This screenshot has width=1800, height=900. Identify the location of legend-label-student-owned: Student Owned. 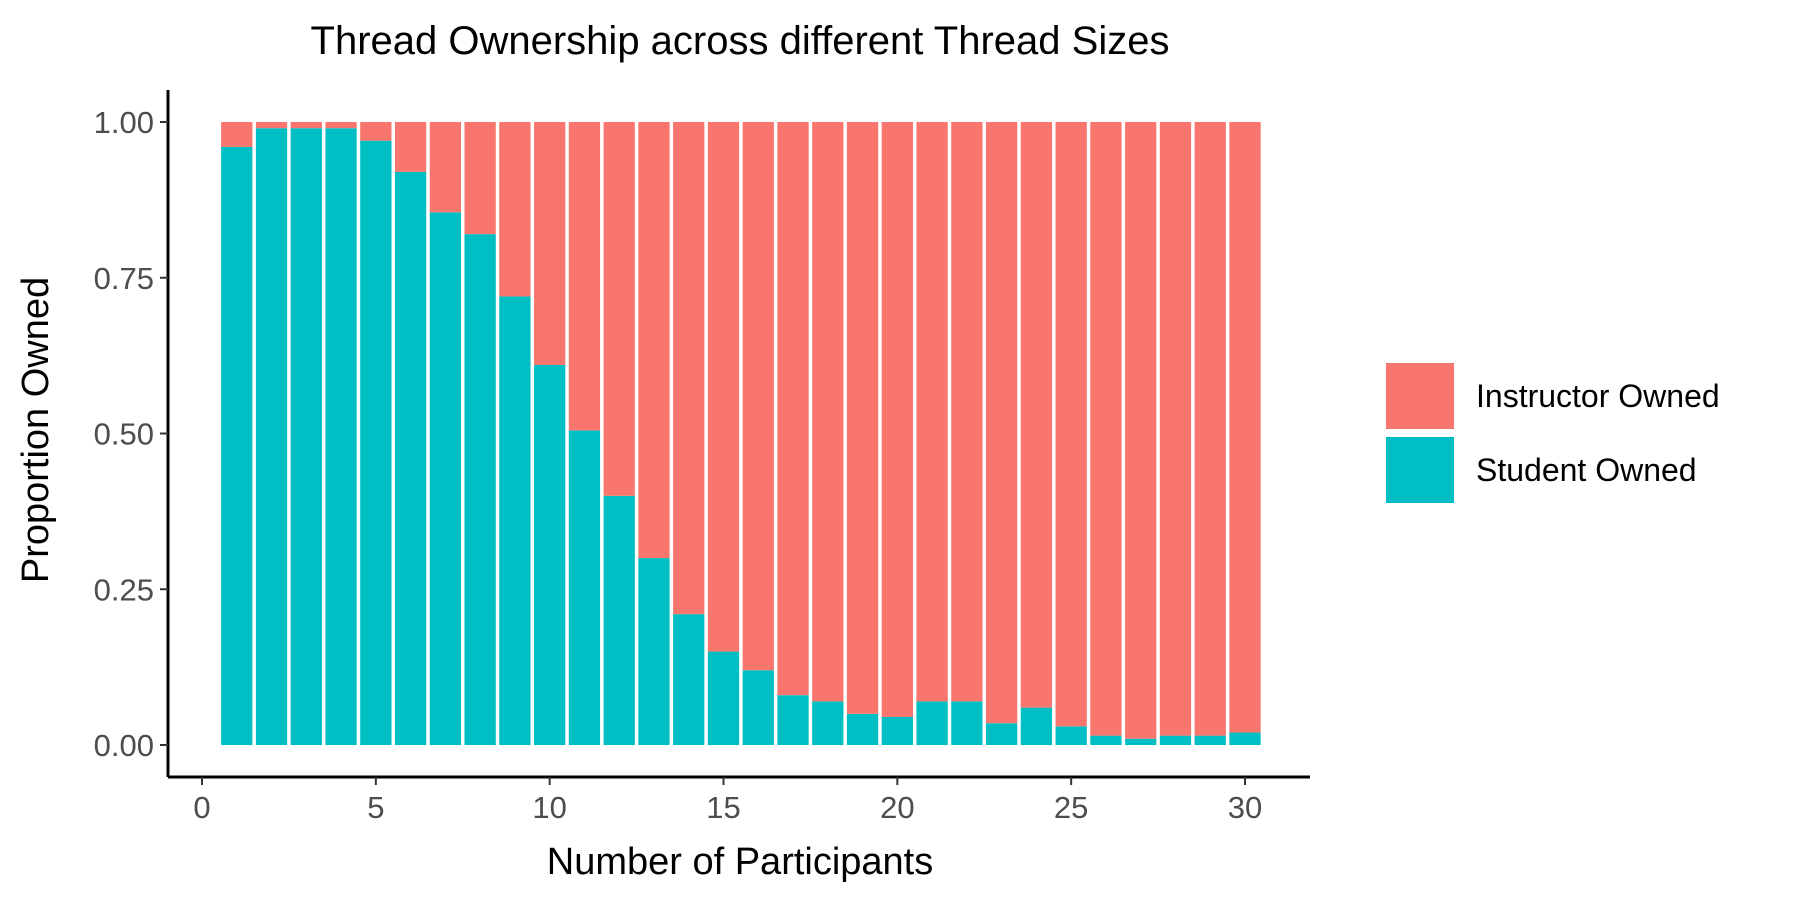
(1586, 470).